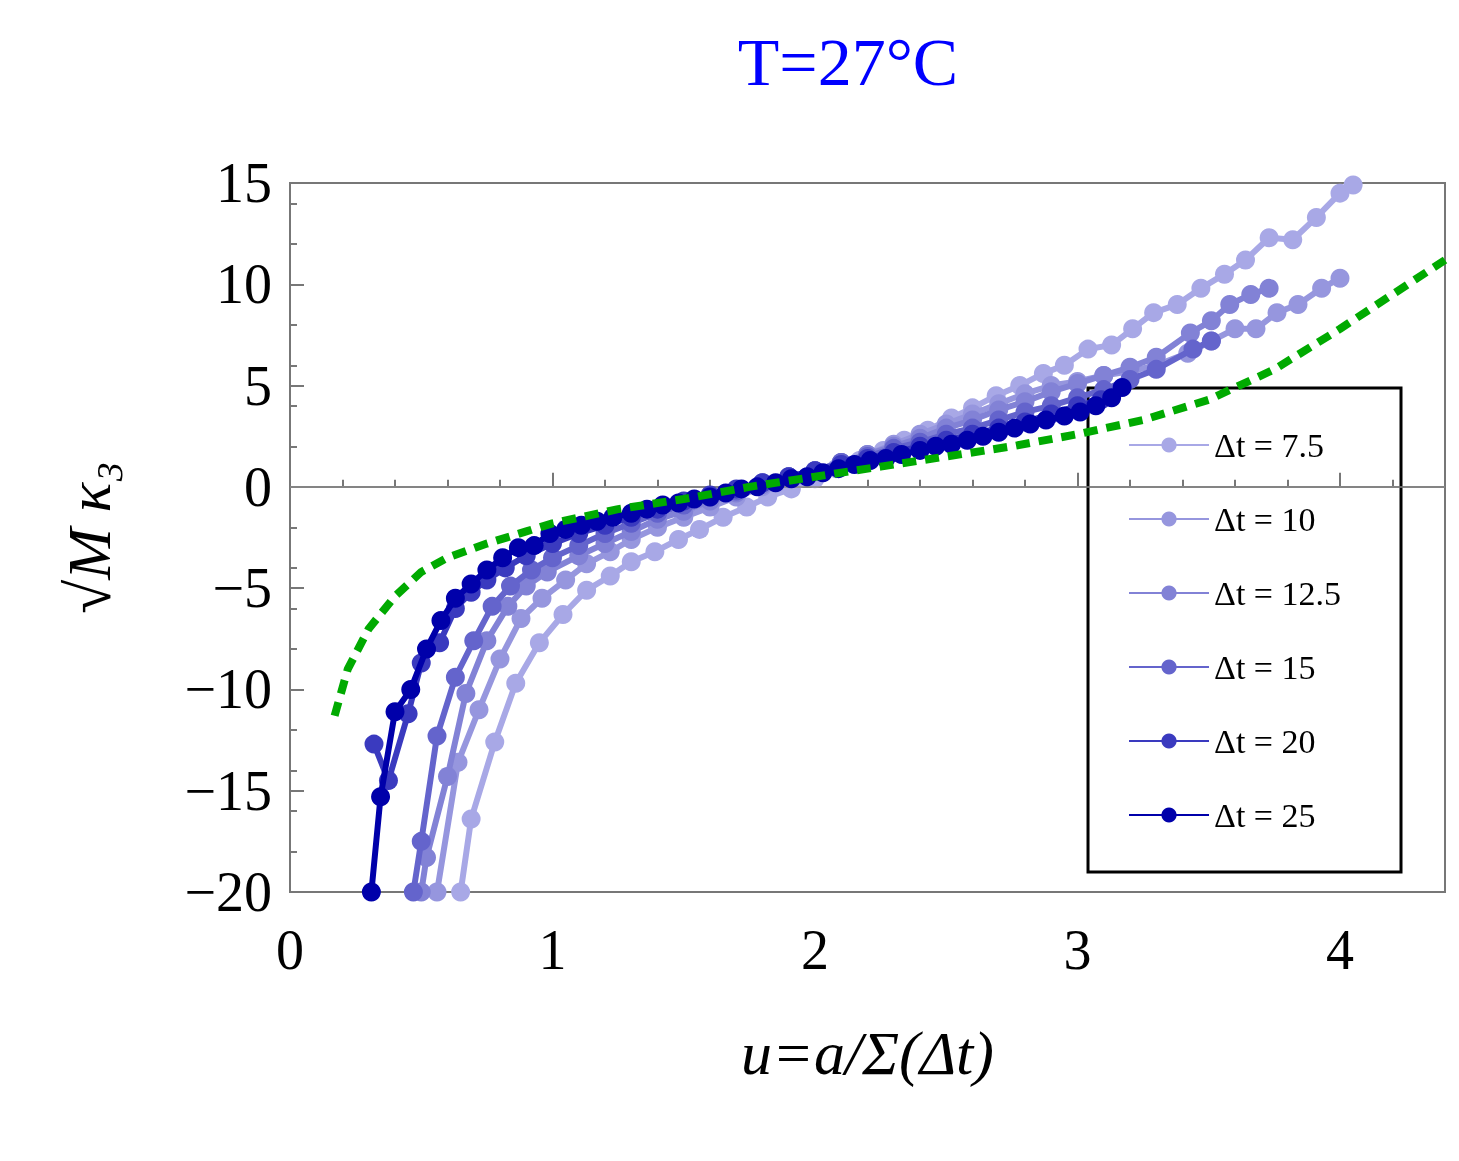 This screenshot has height=1161, width=1459. What do you see at coordinates (244, 183) in the screenshot?
I see `y-tick-label: 15` at bounding box center [244, 183].